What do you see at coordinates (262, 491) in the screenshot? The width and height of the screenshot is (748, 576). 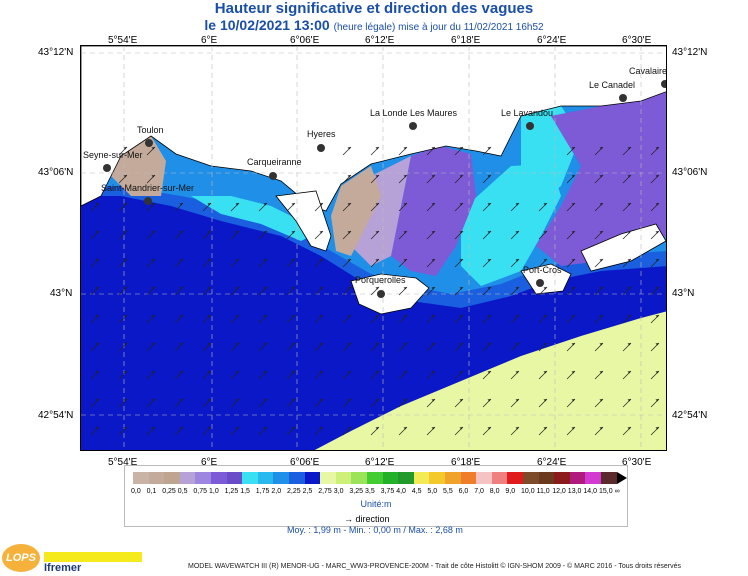 I see `legend-tick-label: 1,75` at bounding box center [262, 491].